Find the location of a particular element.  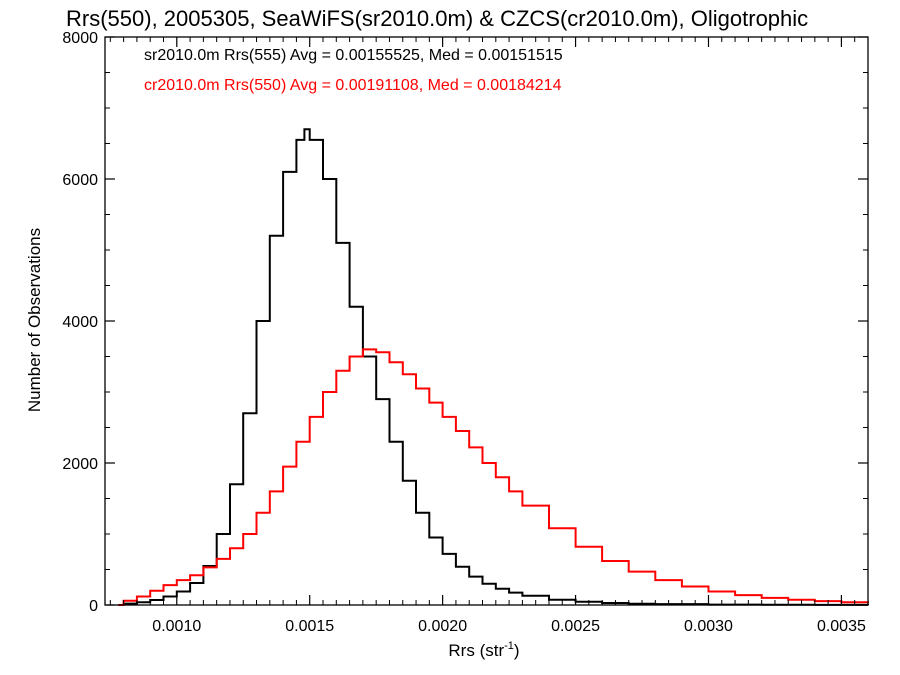

y-axis-label: Number of Observations is located at coordinates (34, 320).